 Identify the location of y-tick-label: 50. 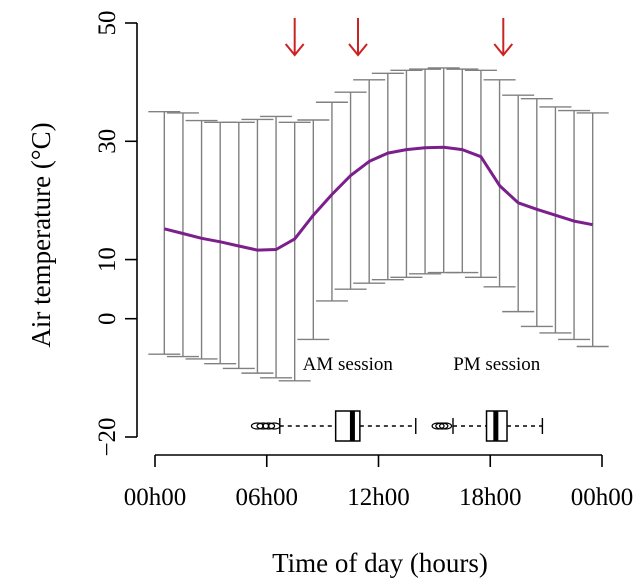
(107, 23).